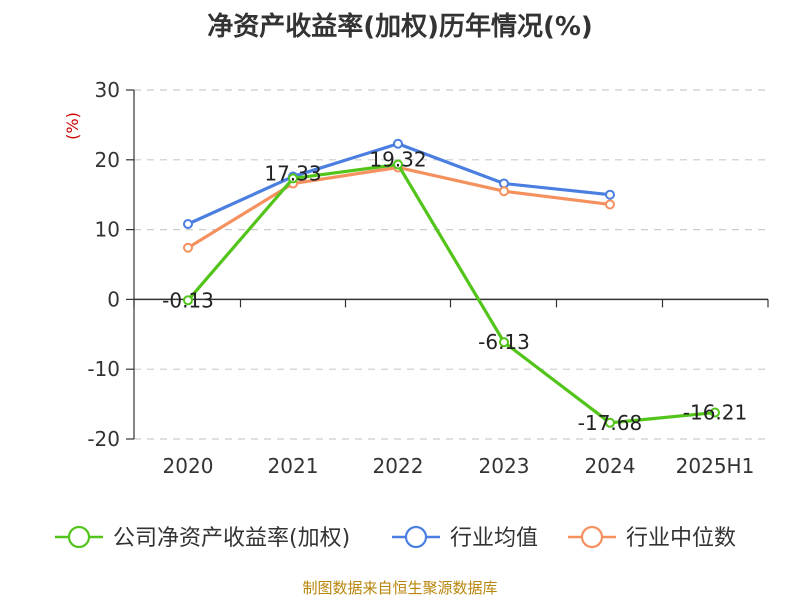  Describe the element at coordinates (681, 538) in the screenshot. I see `legend-label: 行业中位数` at that location.